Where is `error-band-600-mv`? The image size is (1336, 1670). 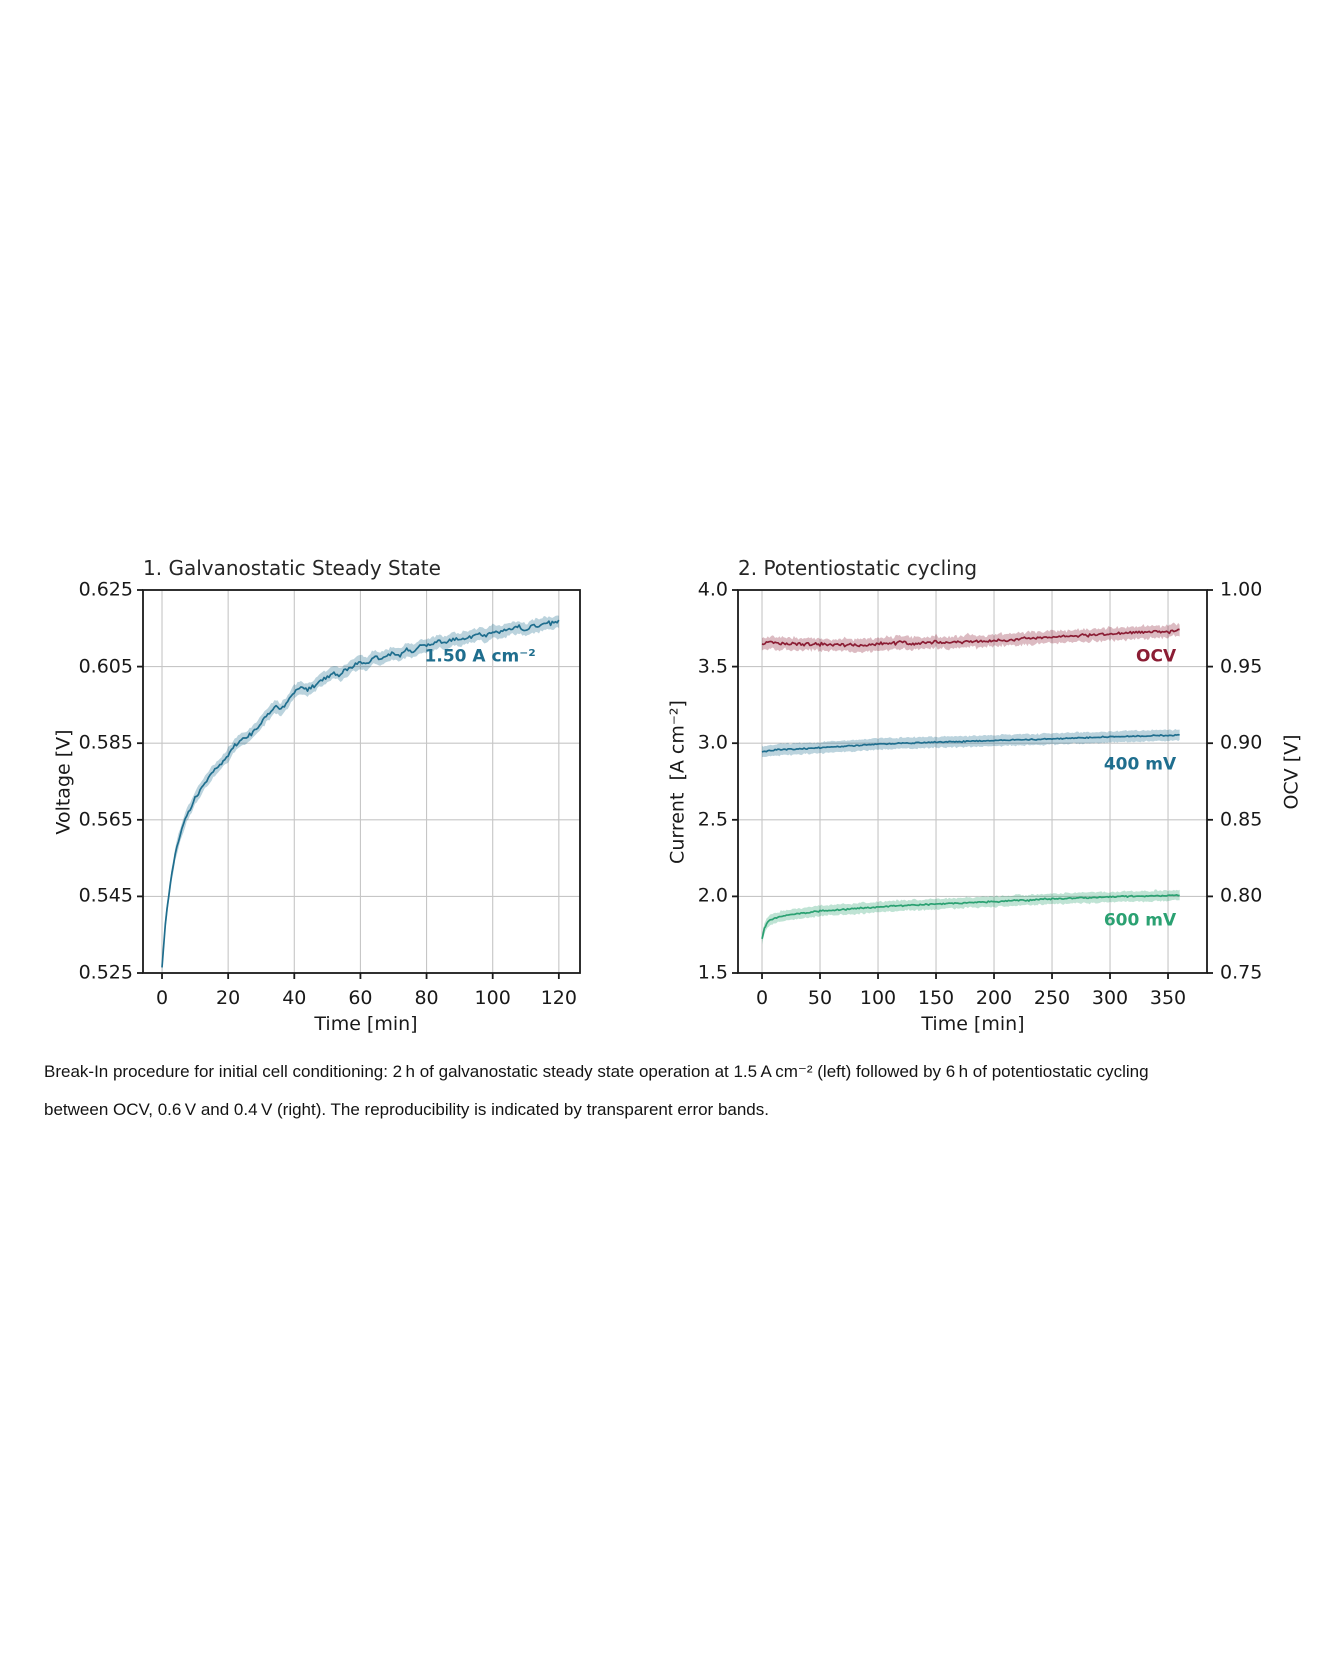 error-band-600-mv is located at coordinates (971, 917).